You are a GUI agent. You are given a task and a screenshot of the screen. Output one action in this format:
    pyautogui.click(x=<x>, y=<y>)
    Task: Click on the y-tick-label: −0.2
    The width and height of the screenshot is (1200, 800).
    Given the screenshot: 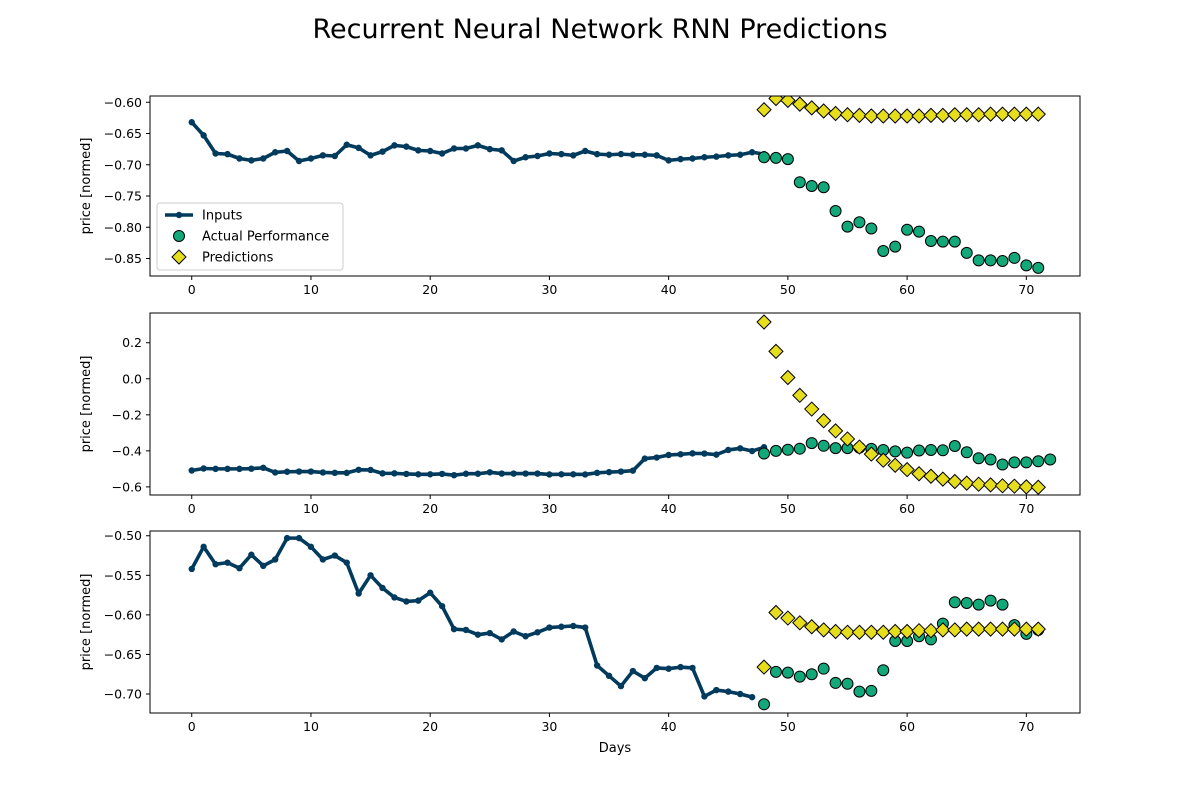 What is the action you would take?
    pyautogui.click(x=127, y=414)
    